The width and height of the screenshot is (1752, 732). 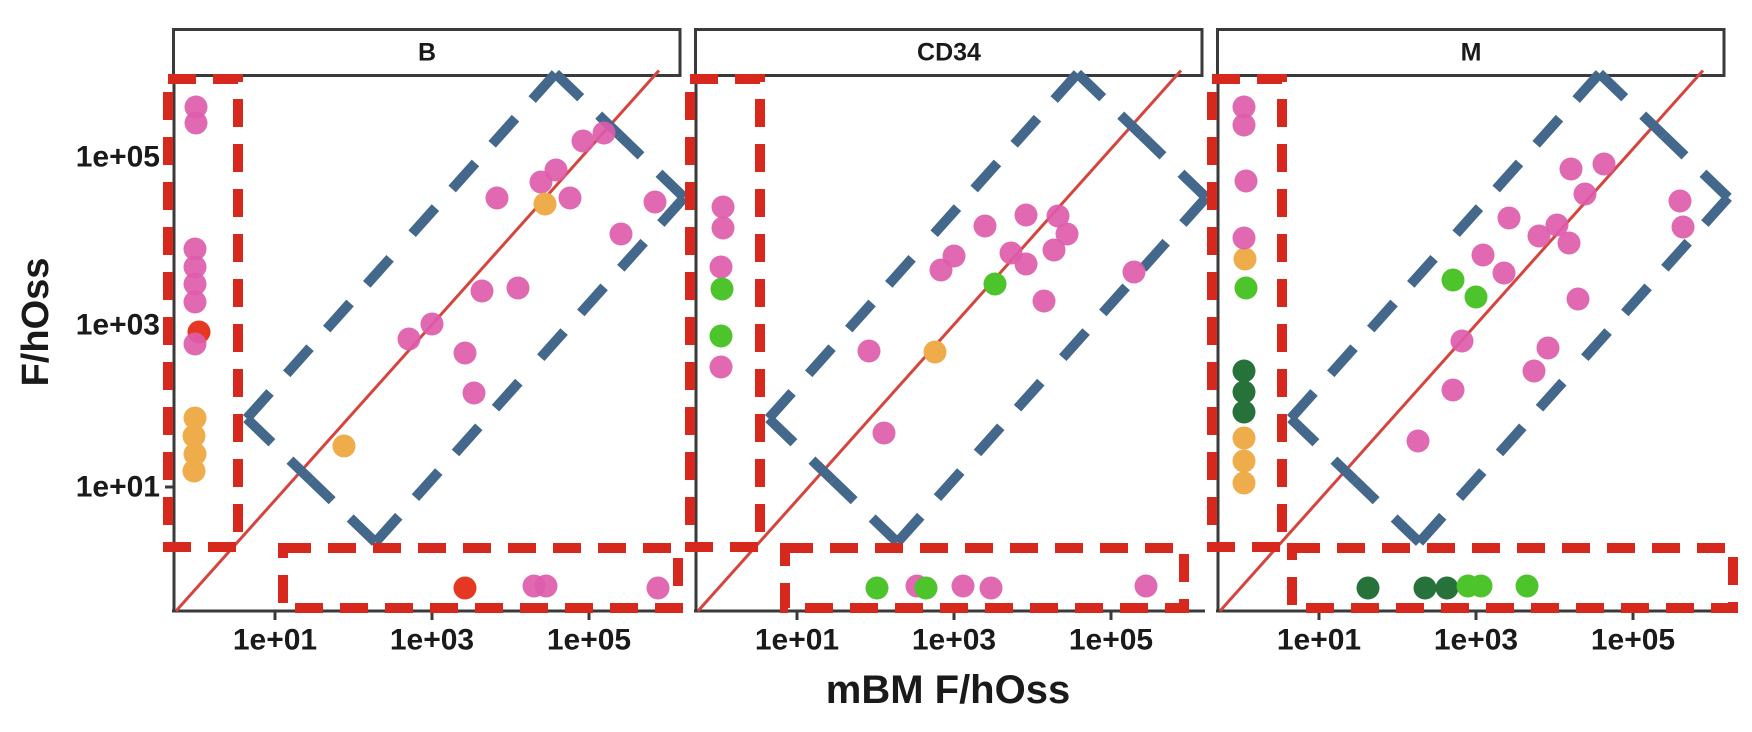 What do you see at coordinates (949, 53) in the screenshot?
I see `svg-text: CD34` at bounding box center [949, 53].